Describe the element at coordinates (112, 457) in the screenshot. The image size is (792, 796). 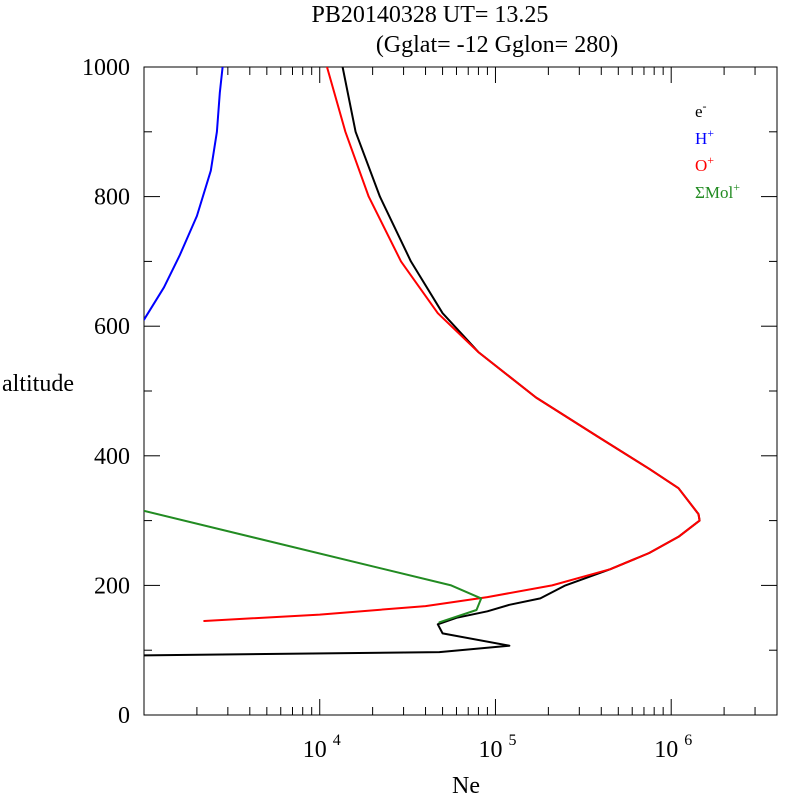
I see `y-tick-label: 400` at that location.